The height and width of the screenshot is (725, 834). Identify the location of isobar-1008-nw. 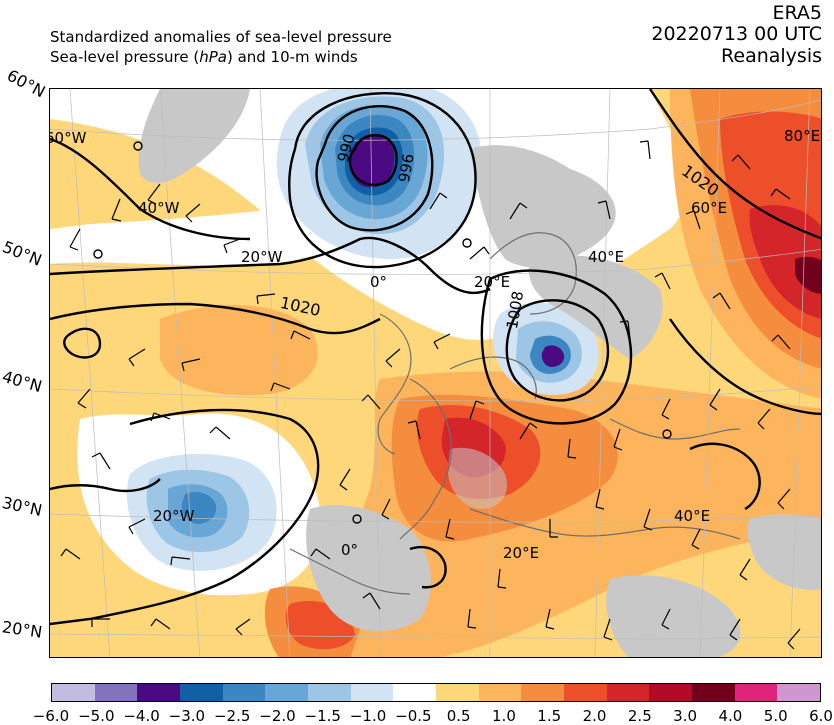
(150, 189).